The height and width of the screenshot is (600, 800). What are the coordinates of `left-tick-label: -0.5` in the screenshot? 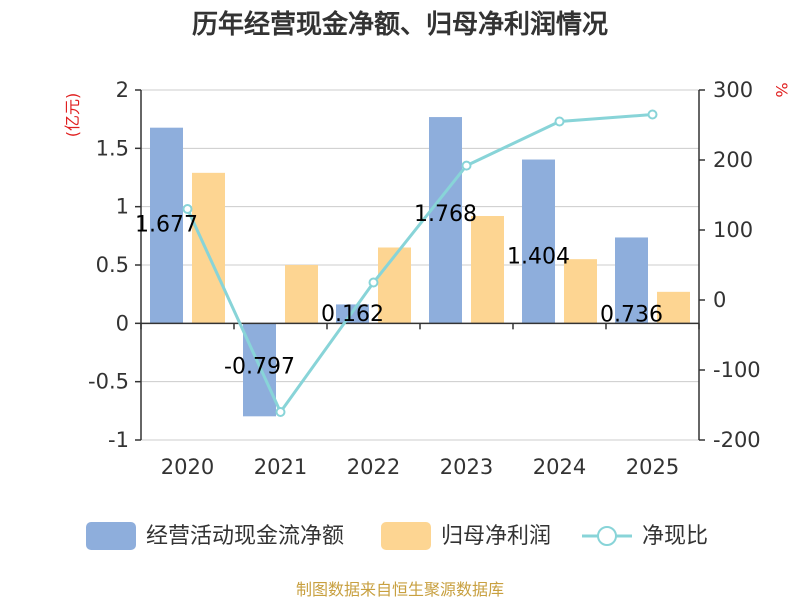 It's located at (108, 382).